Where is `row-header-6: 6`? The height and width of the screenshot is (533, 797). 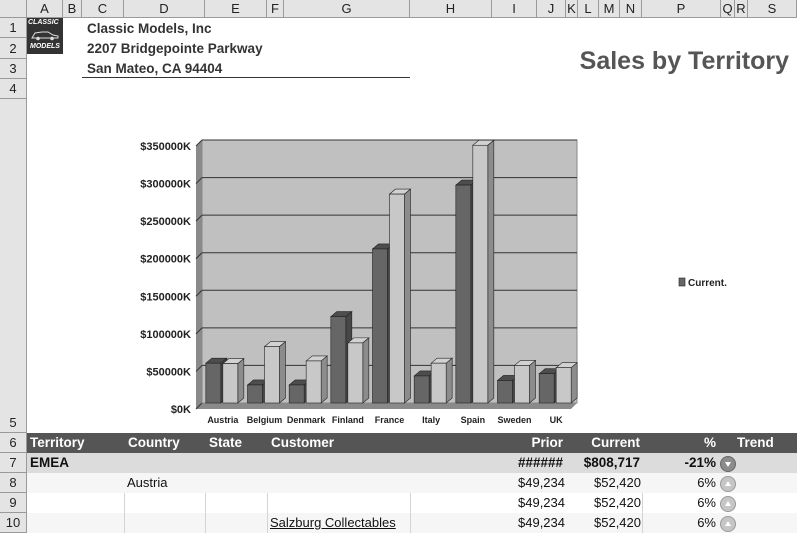
row-header-6: 6 is located at coordinates (13, 443).